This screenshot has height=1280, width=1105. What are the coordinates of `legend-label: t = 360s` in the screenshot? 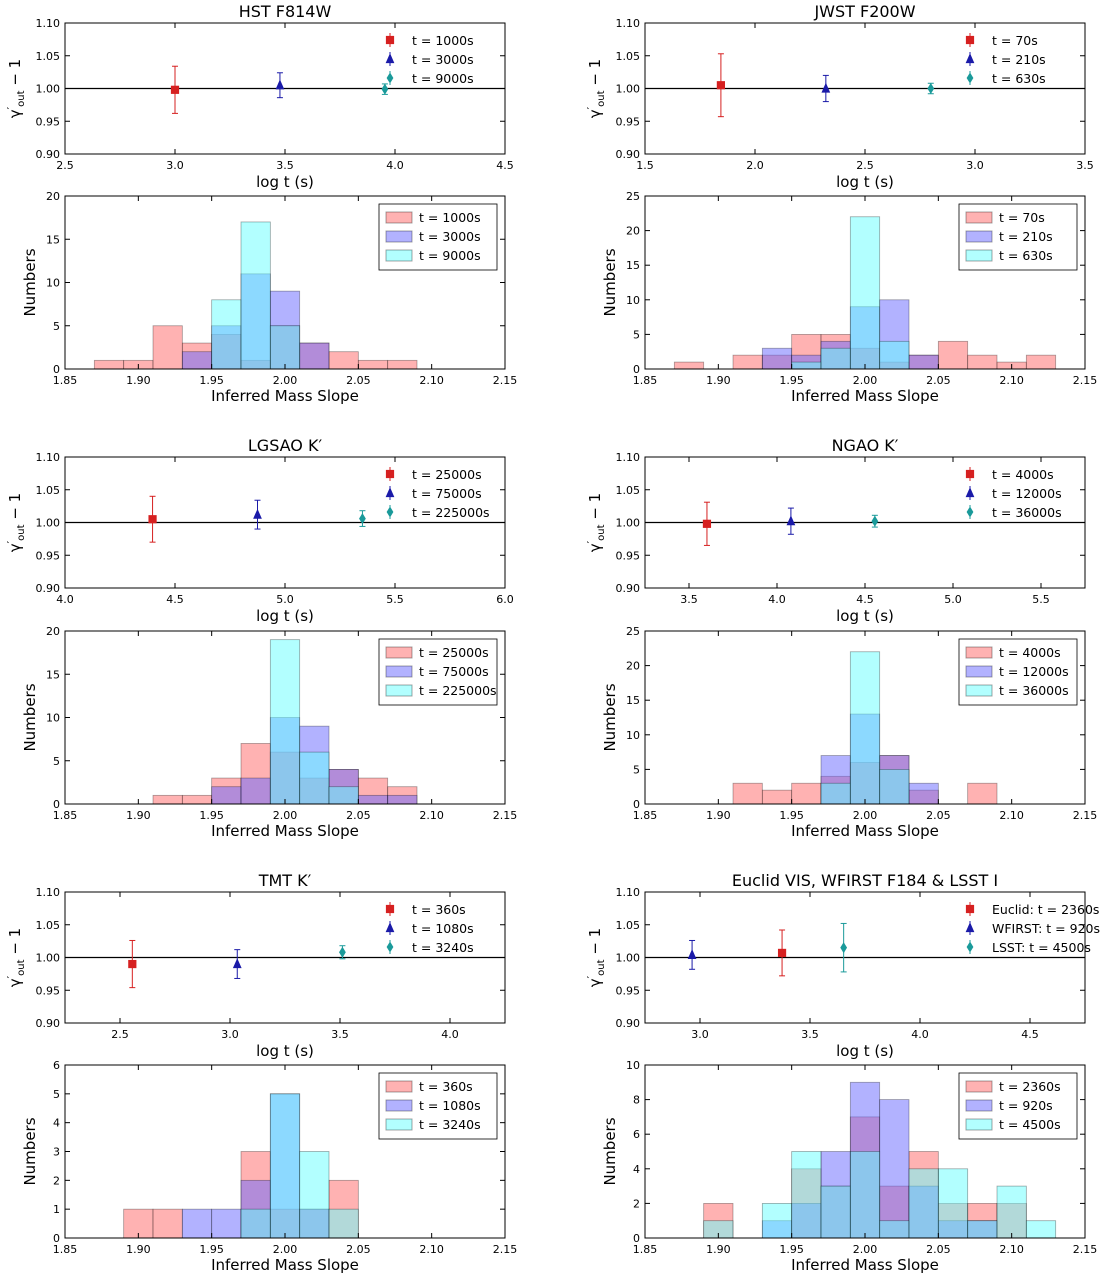 It's located at (439, 909).